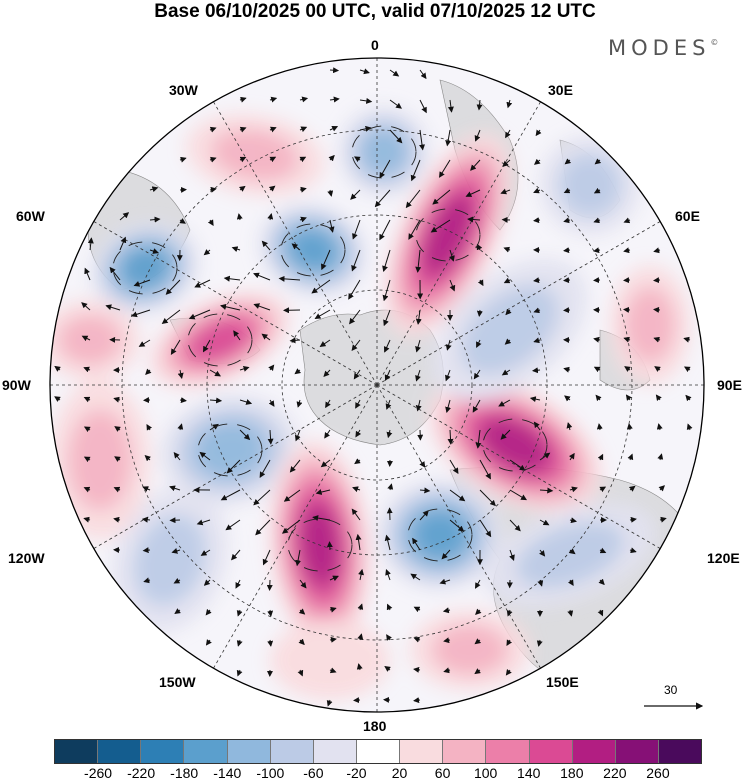  I want to click on label-180: 180, so click(375, 726).